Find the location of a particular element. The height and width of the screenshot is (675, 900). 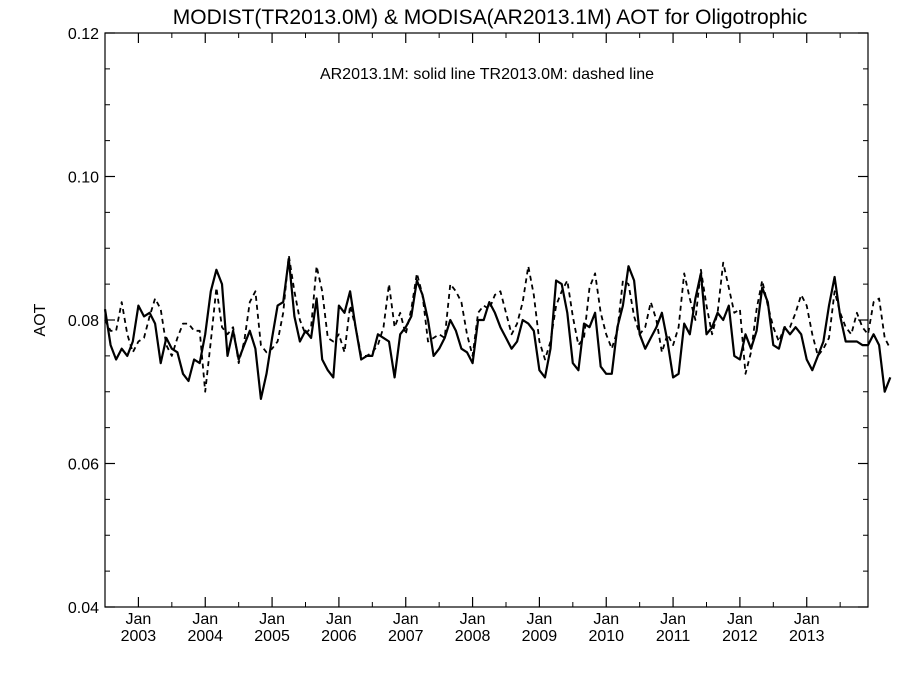

y-tick-label: 0.08 is located at coordinates (83, 321).